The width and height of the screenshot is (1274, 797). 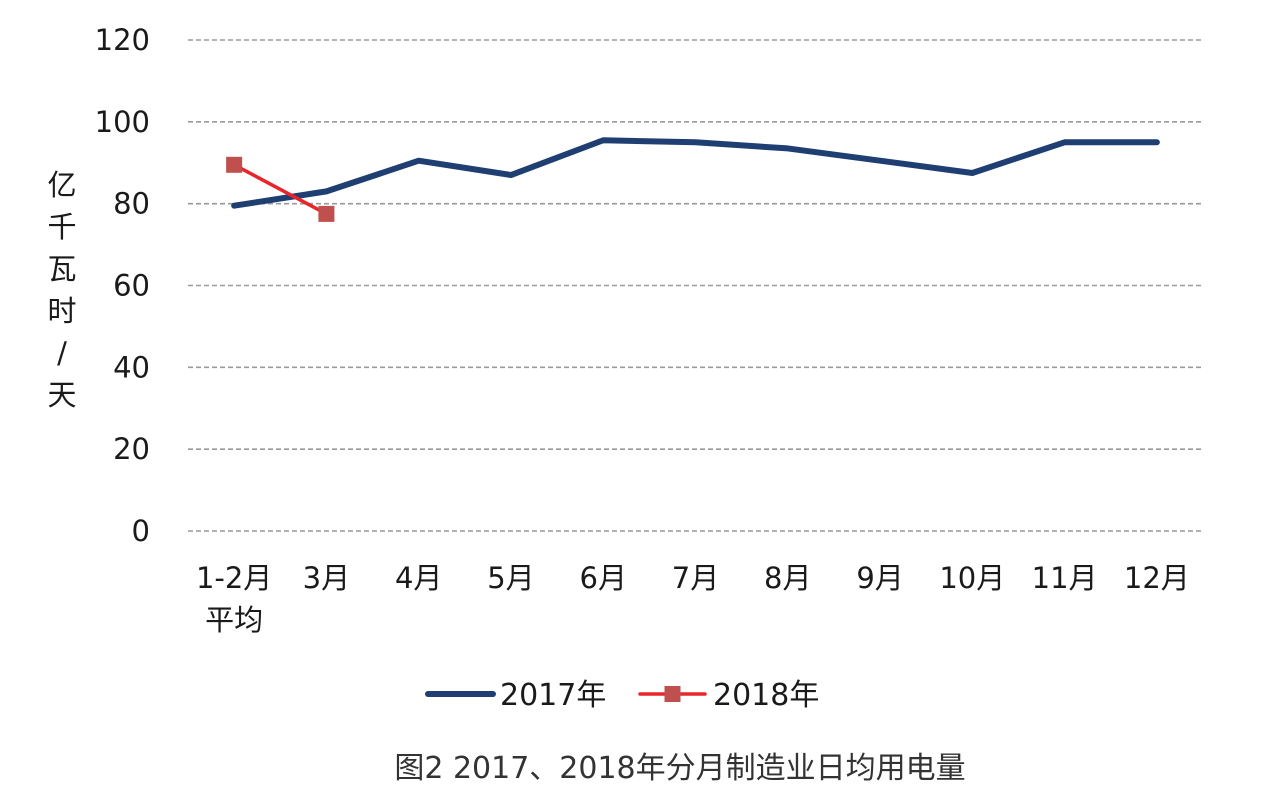 I want to click on y-axis-label-char: 瓦, so click(x=61, y=269).